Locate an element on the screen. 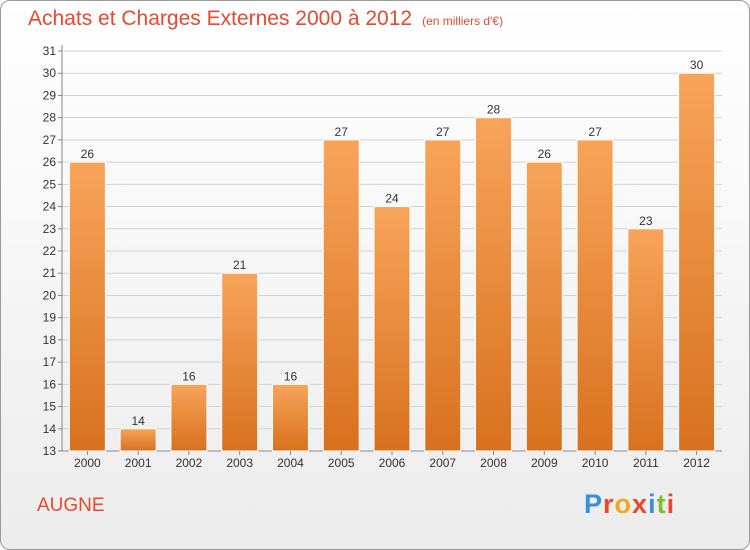 The height and width of the screenshot is (550, 750). y-tick-label: 31 is located at coordinates (50, 51).